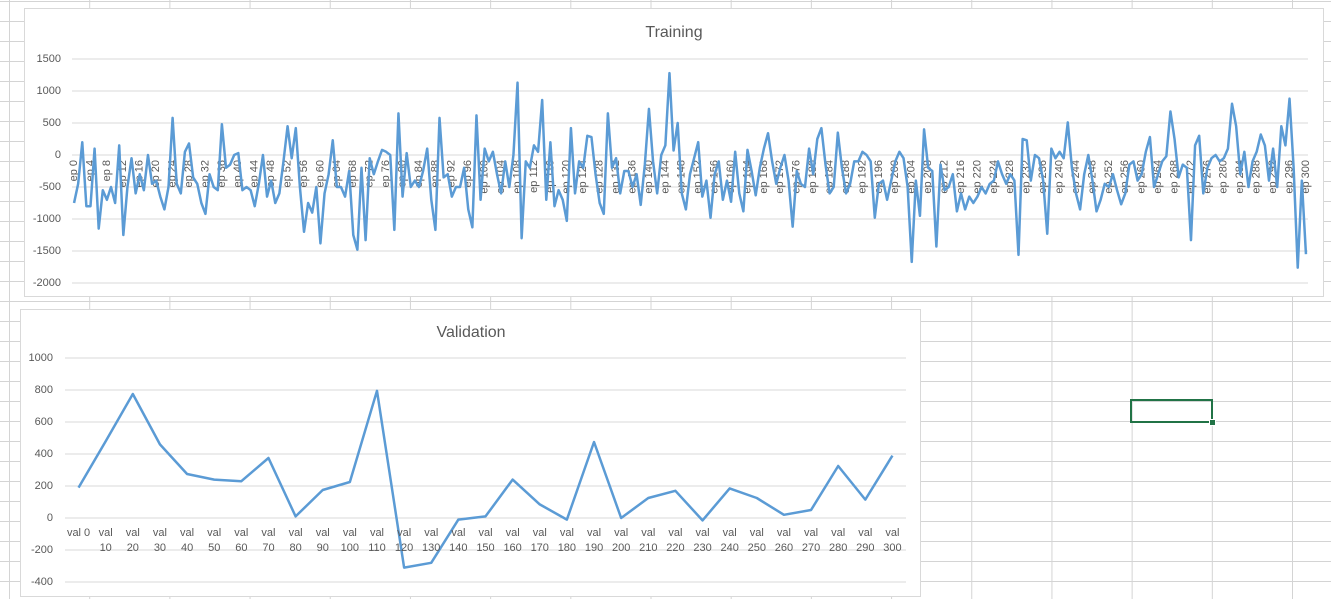  What do you see at coordinates (649, 177) in the screenshot?
I see `x-tick-label: ep 140` at bounding box center [649, 177].